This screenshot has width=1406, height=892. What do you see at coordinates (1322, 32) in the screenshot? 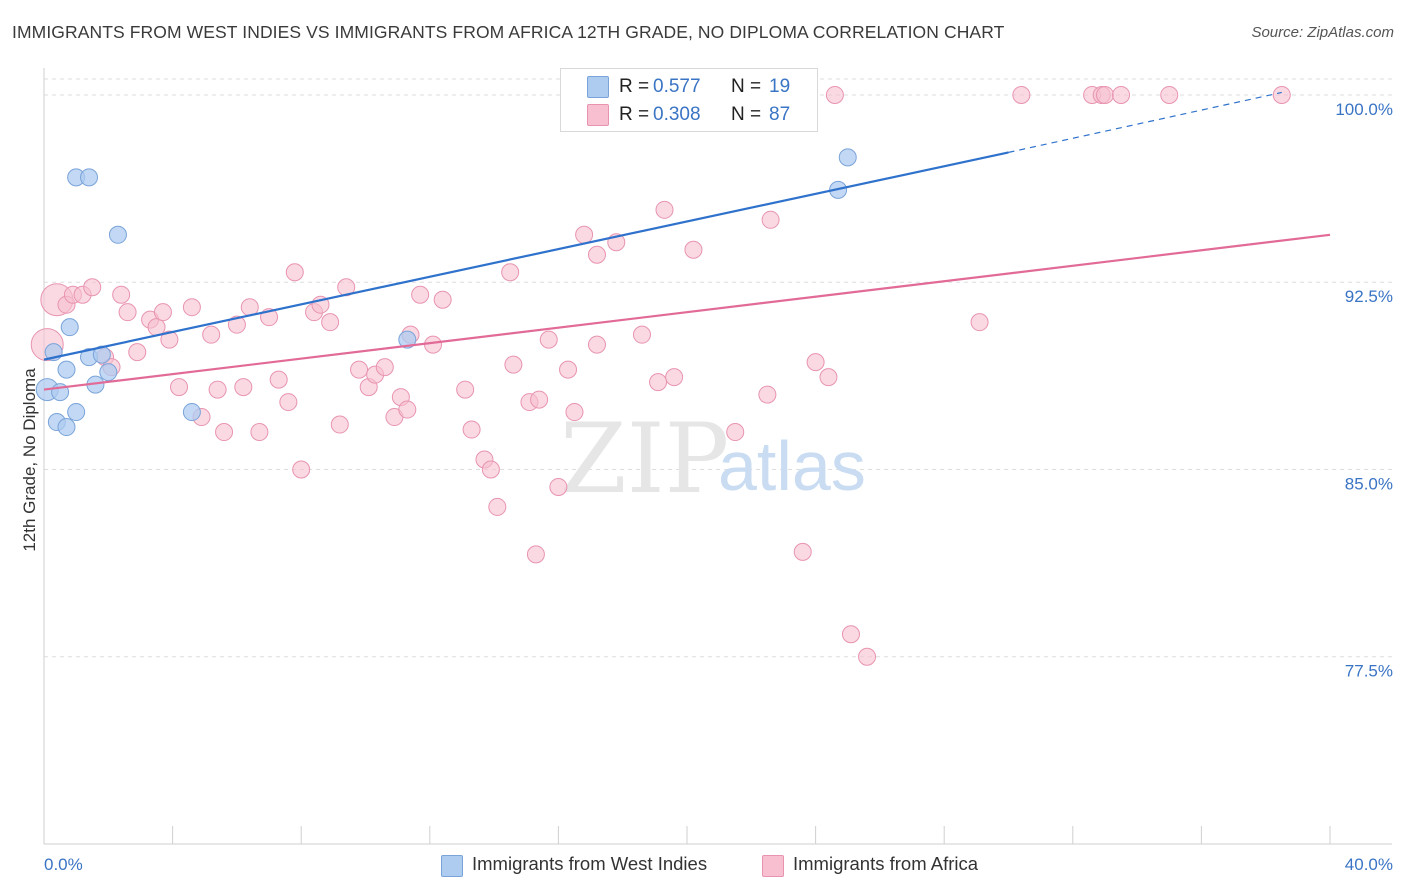
I see `source-label: Source: ZipAtlas.com` at bounding box center [1322, 32].